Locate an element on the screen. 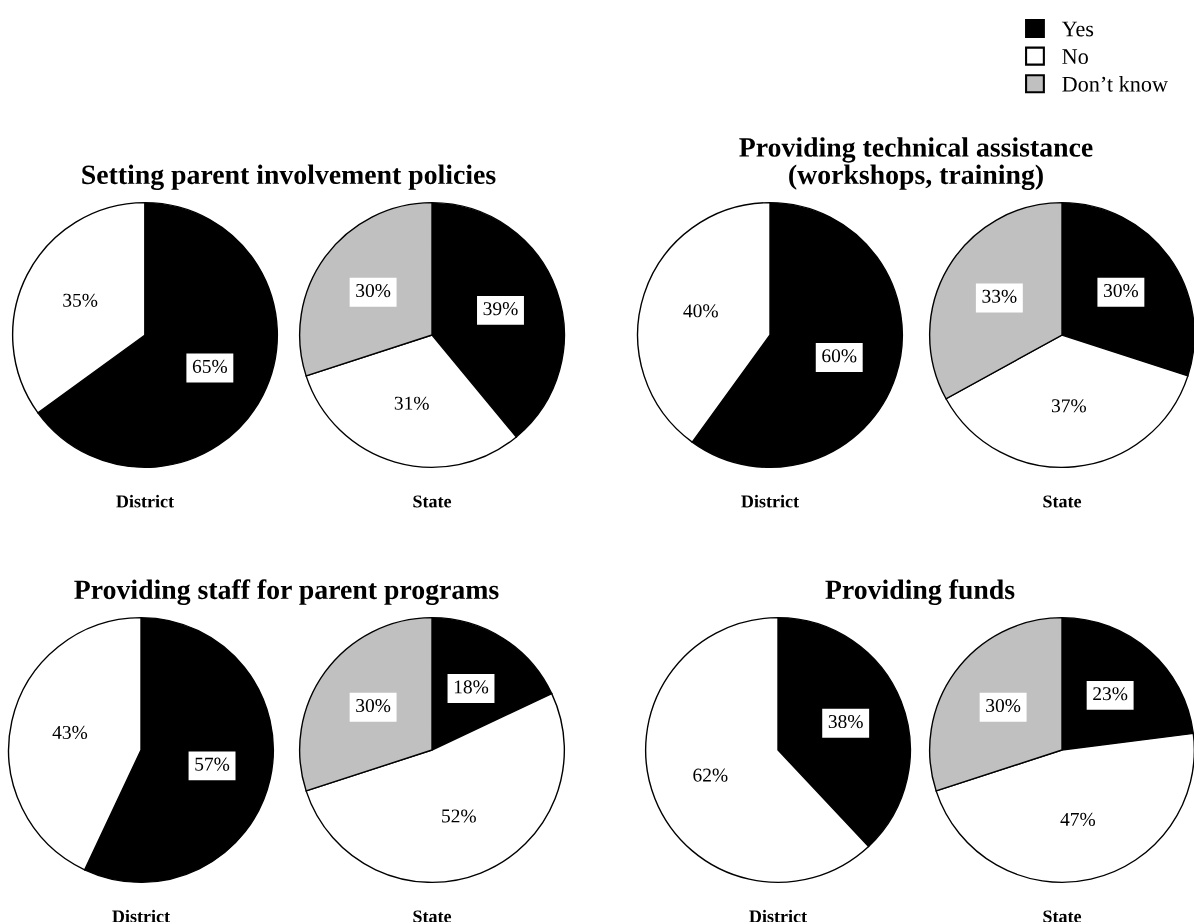 The width and height of the screenshot is (1194, 922). chart-title: Providing funds is located at coordinates (920, 592).